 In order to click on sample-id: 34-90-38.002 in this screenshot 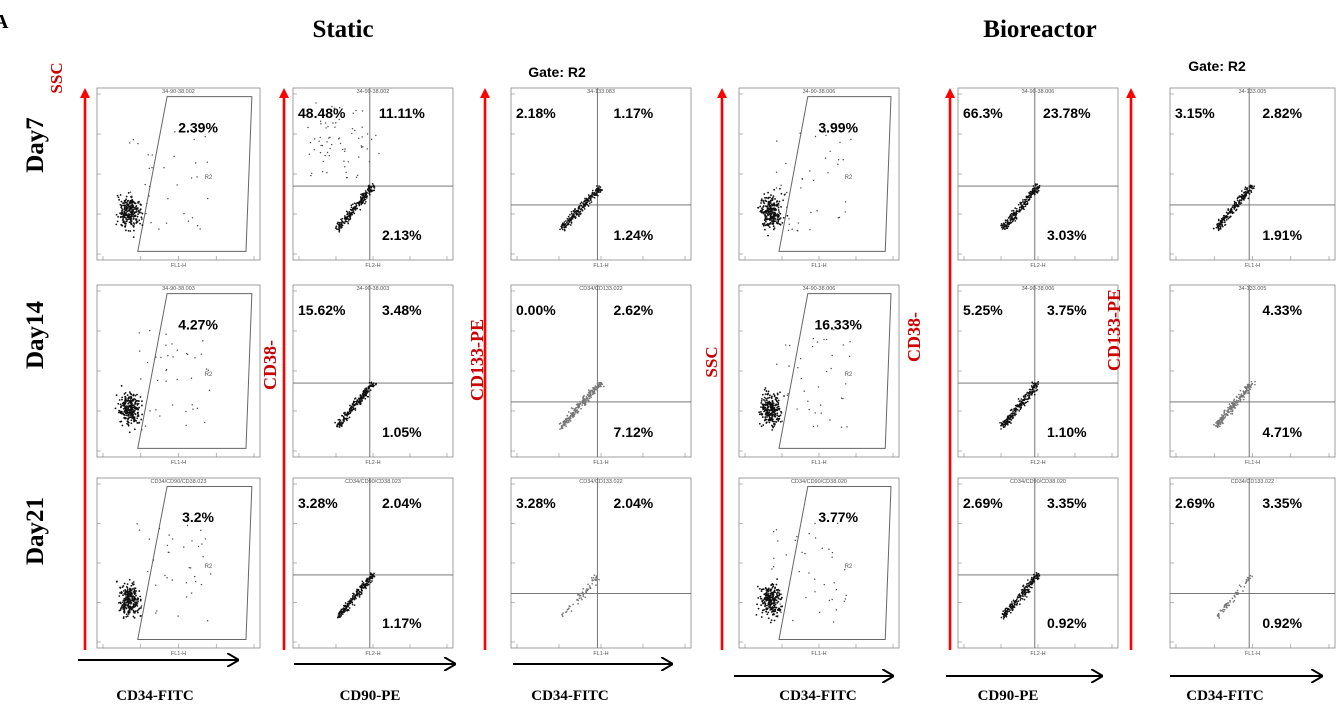, I will do `click(178, 92)`.